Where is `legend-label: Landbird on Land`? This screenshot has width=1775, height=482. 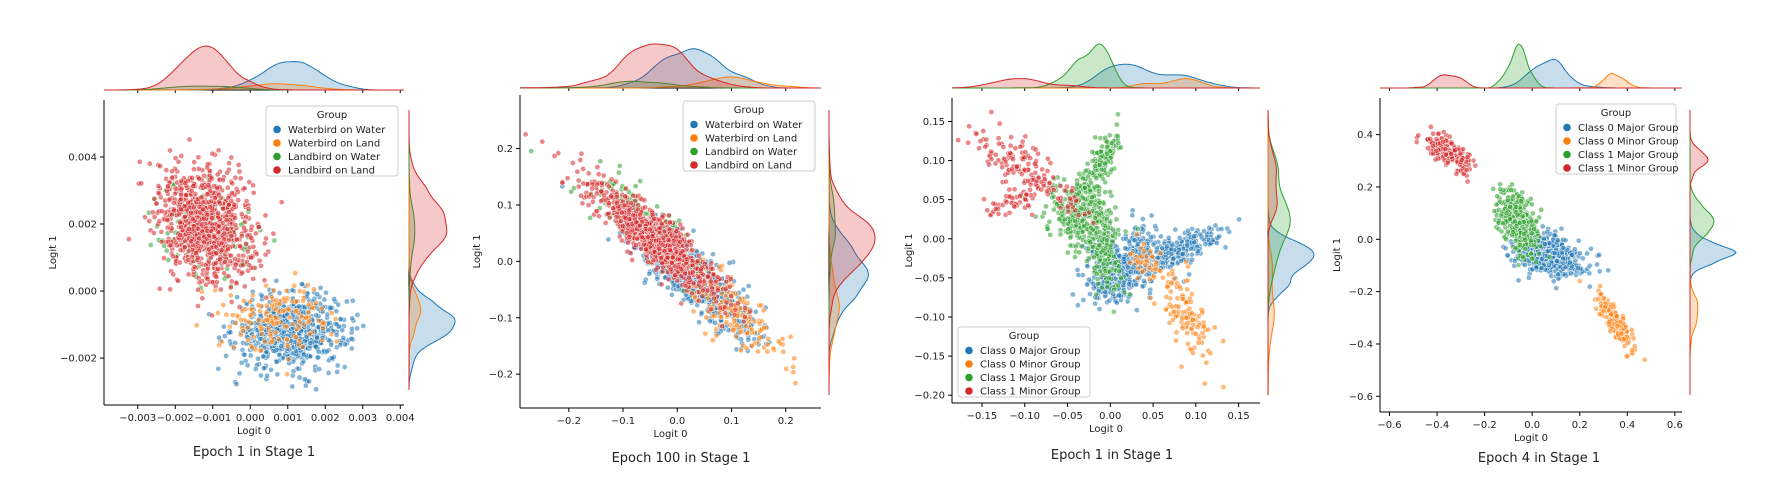 legend-label: Landbird on Land is located at coordinates (331, 171).